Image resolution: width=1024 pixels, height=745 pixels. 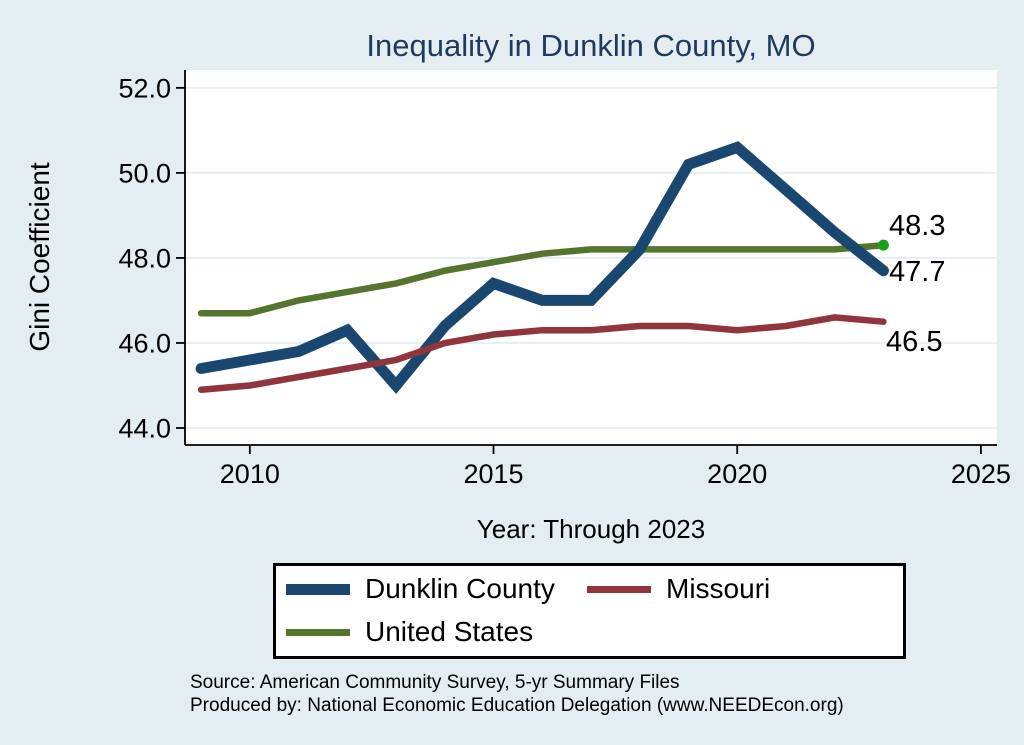 I want to click on legend-box: Dunklin County Missouri United States, so click(x=589, y=611).